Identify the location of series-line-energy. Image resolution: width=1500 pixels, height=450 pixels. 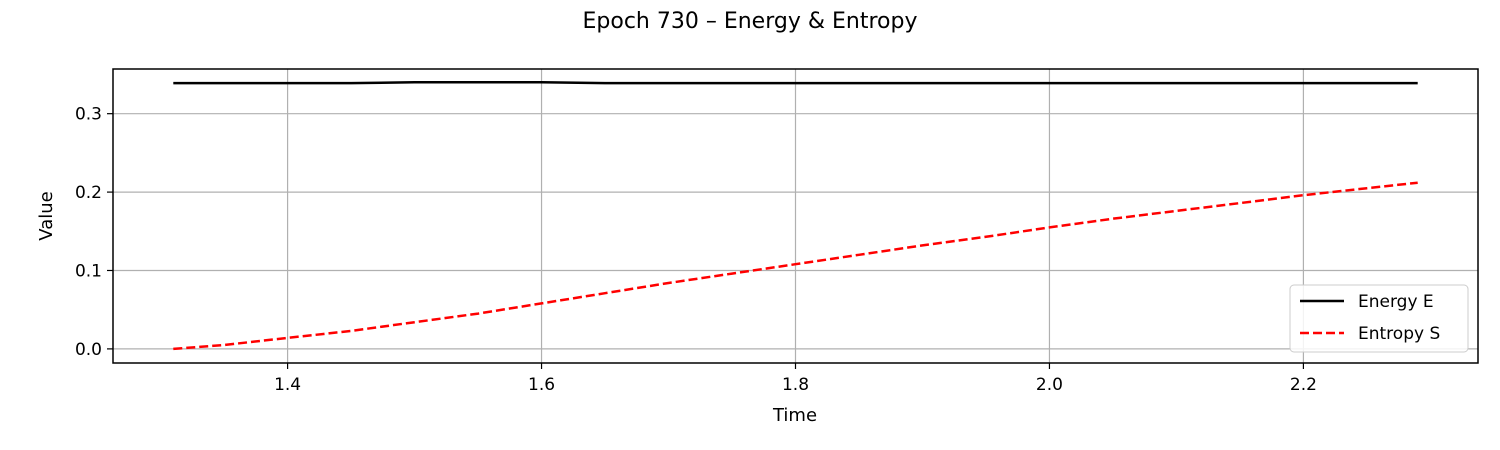
(795, 83).